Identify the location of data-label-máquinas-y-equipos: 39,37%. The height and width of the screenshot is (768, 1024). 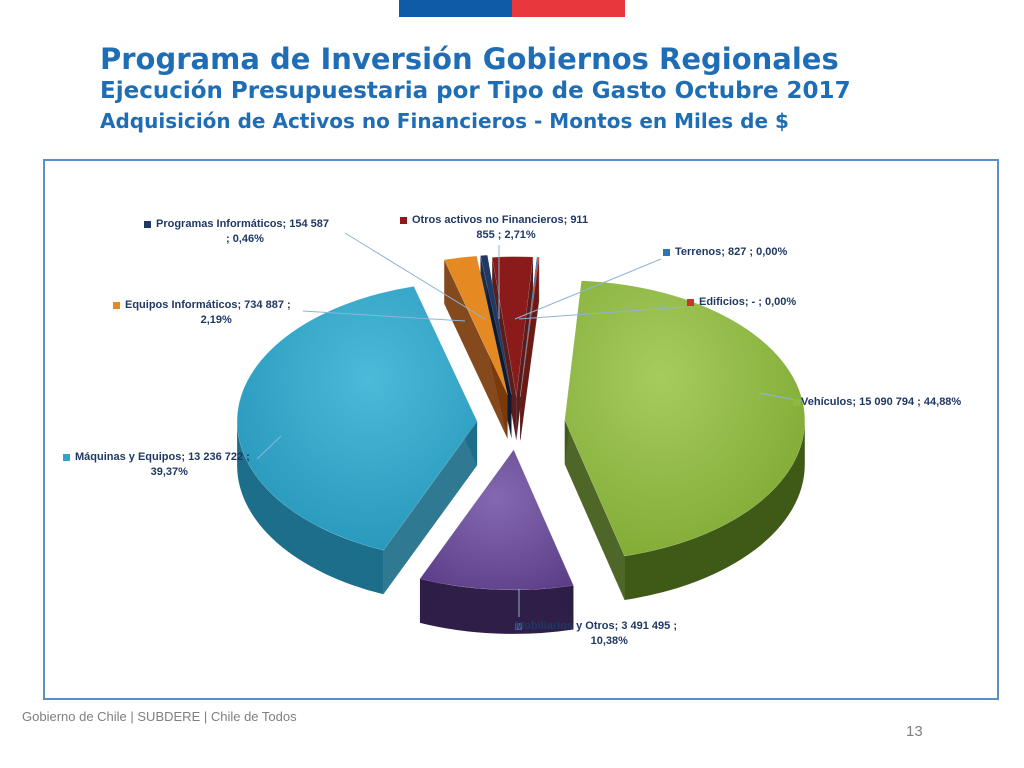
(170, 472).